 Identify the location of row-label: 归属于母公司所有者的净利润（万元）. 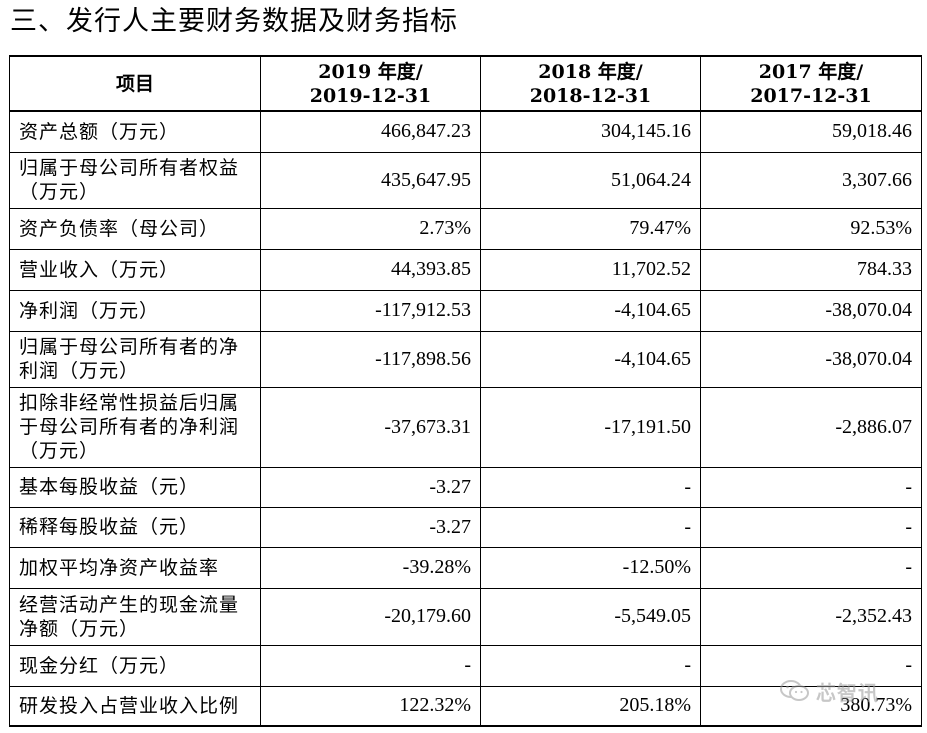
(135, 359).